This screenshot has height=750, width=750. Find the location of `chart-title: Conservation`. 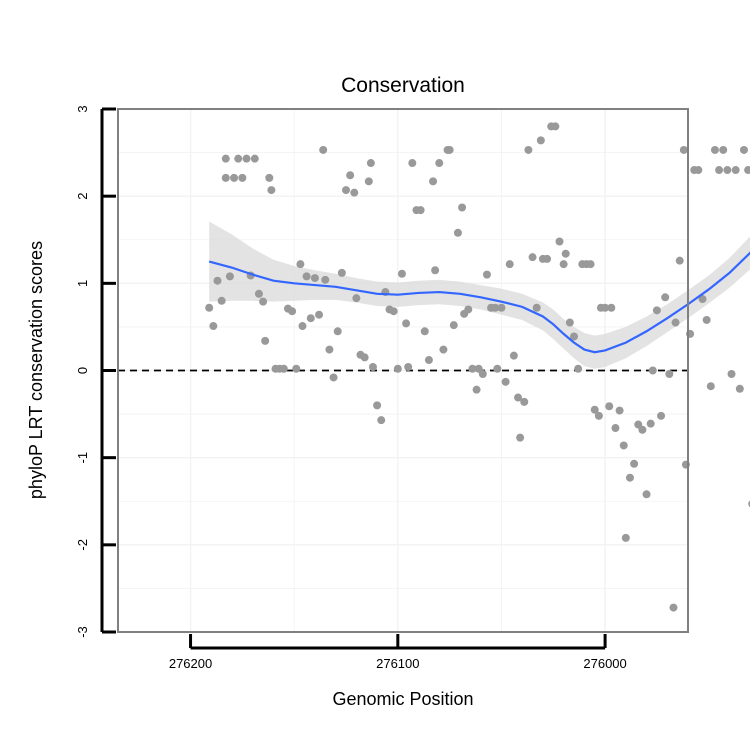

chart-title: Conservation is located at coordinates (403, 85).